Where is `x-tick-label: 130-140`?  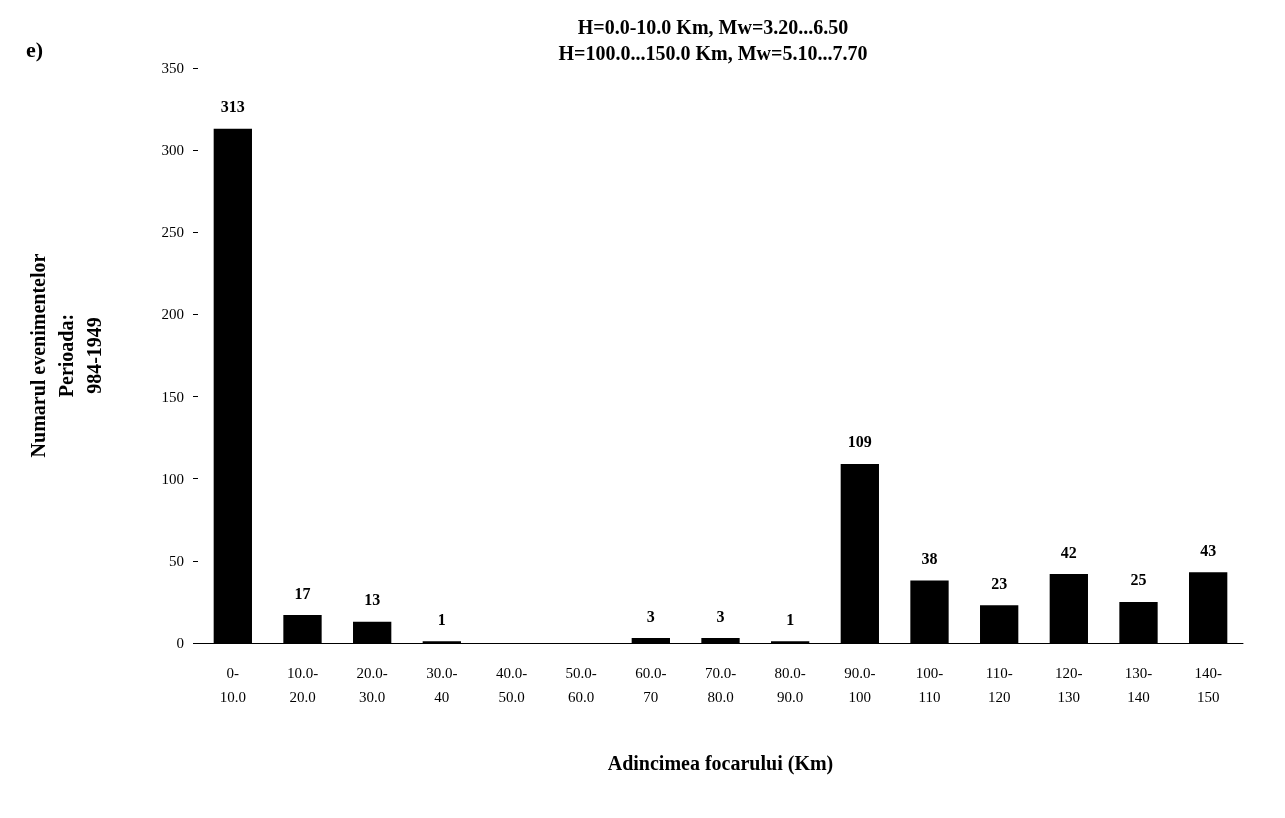 x-tick-label: 130-140 is located at coordinates (1138, 685).